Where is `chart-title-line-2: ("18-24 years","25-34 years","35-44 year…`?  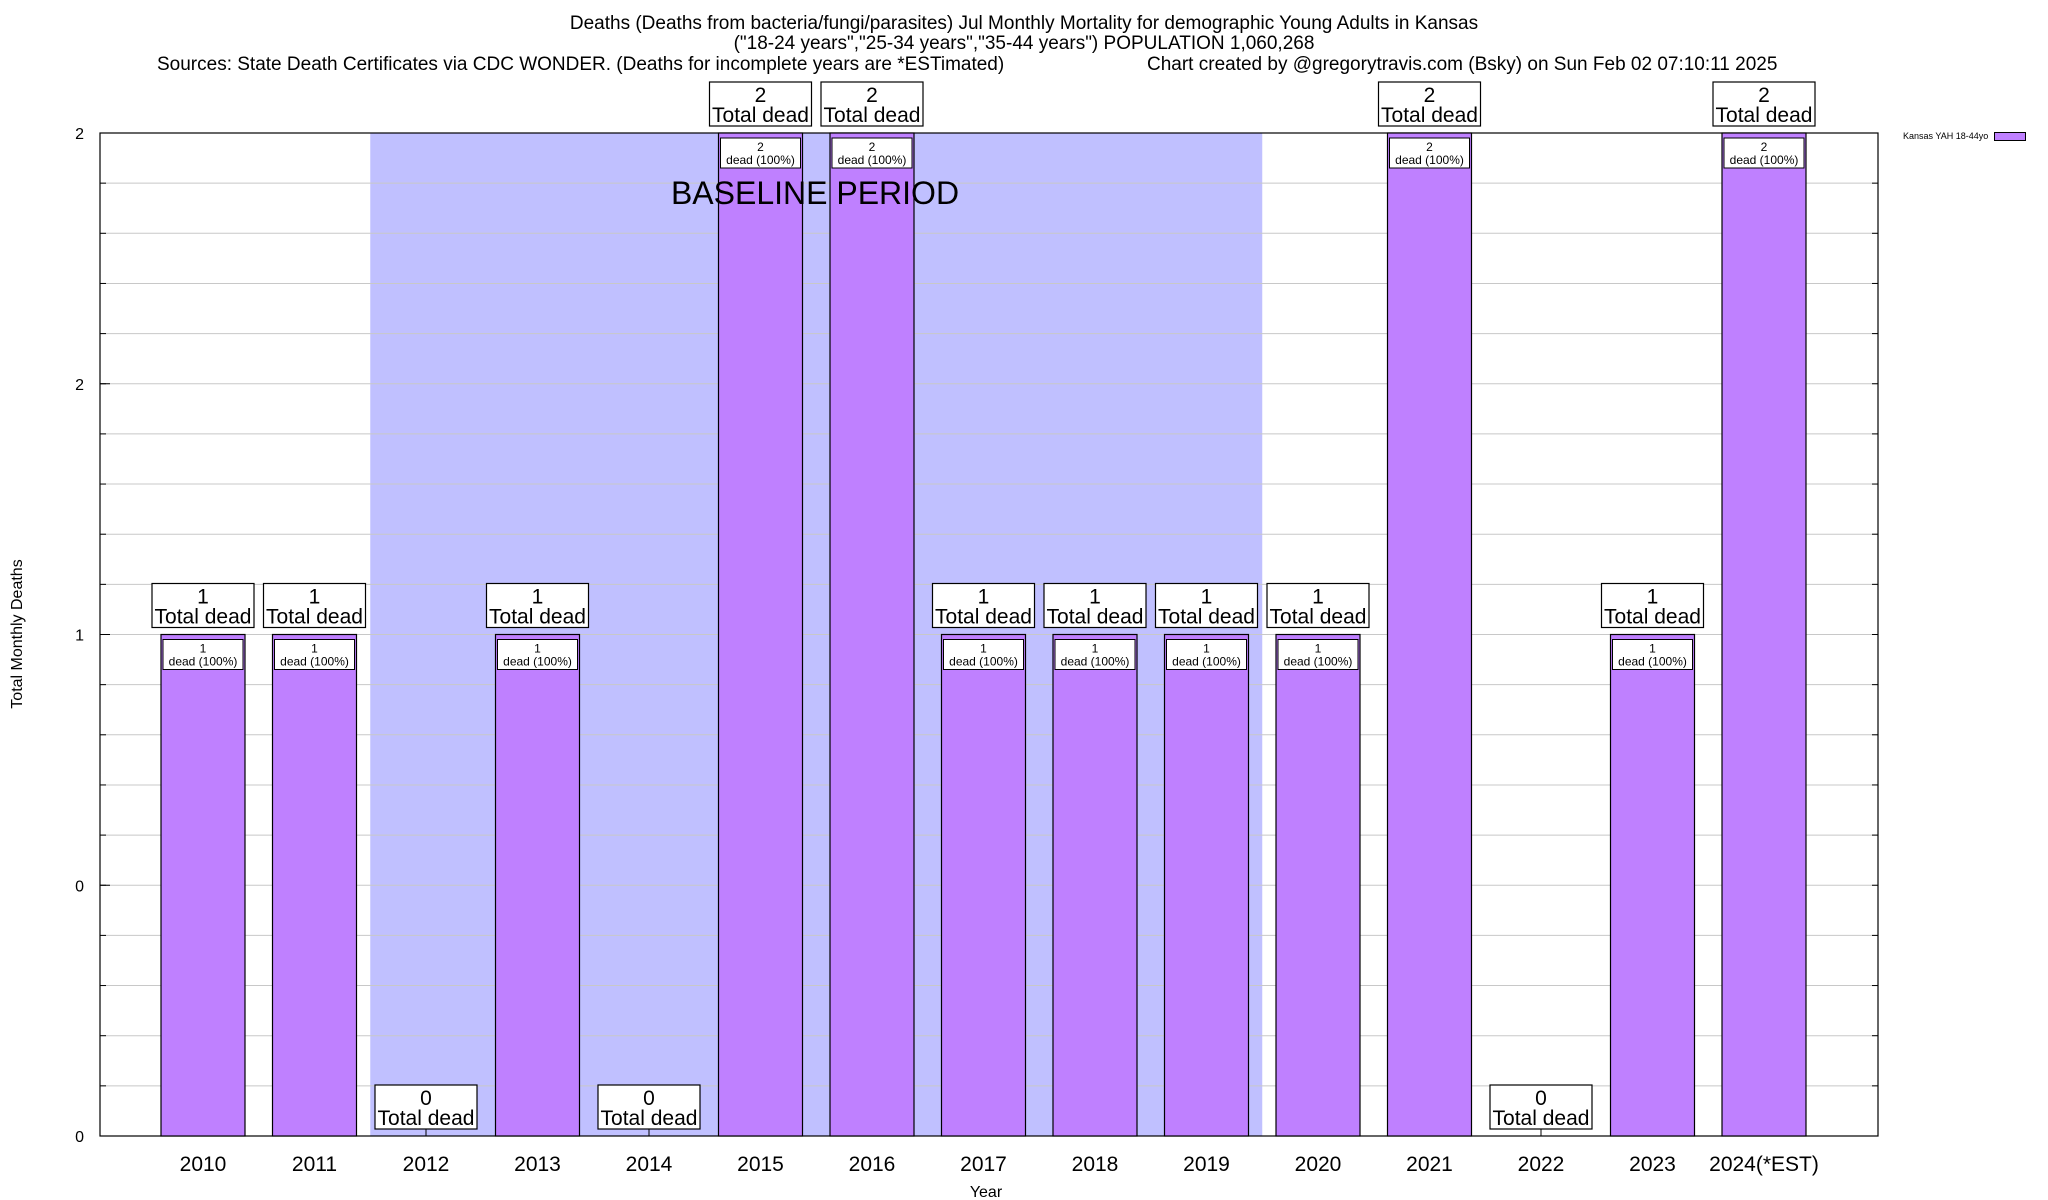 chart-title-line-2: ("18-24 years","25-34 years","35-44 year… is located at coordinates (1024, 43).